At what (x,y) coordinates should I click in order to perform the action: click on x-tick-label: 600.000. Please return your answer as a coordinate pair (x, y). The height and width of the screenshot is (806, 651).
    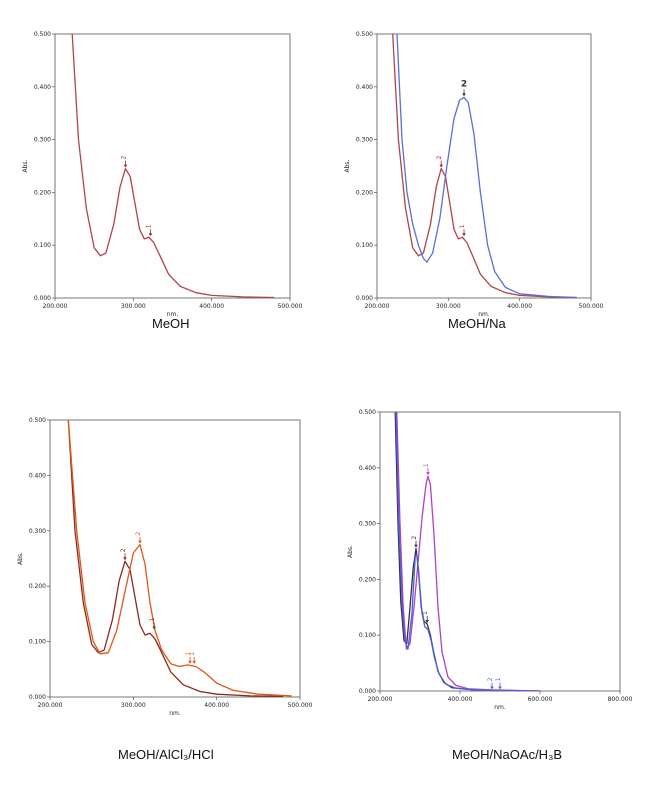
    Looking at the image, I should click on (540, 699).